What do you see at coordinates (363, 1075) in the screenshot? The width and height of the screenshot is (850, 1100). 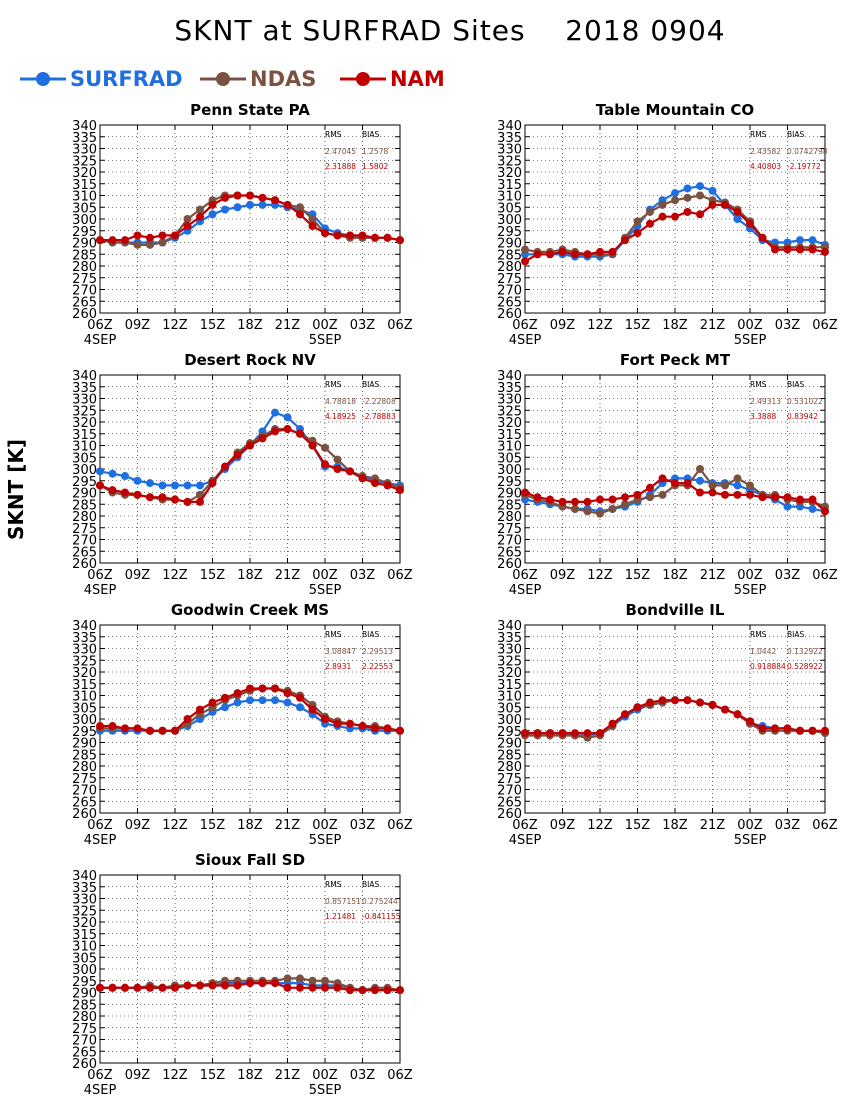 I see `x-tick-label: 03Z` at bounding box center [363, 1075].